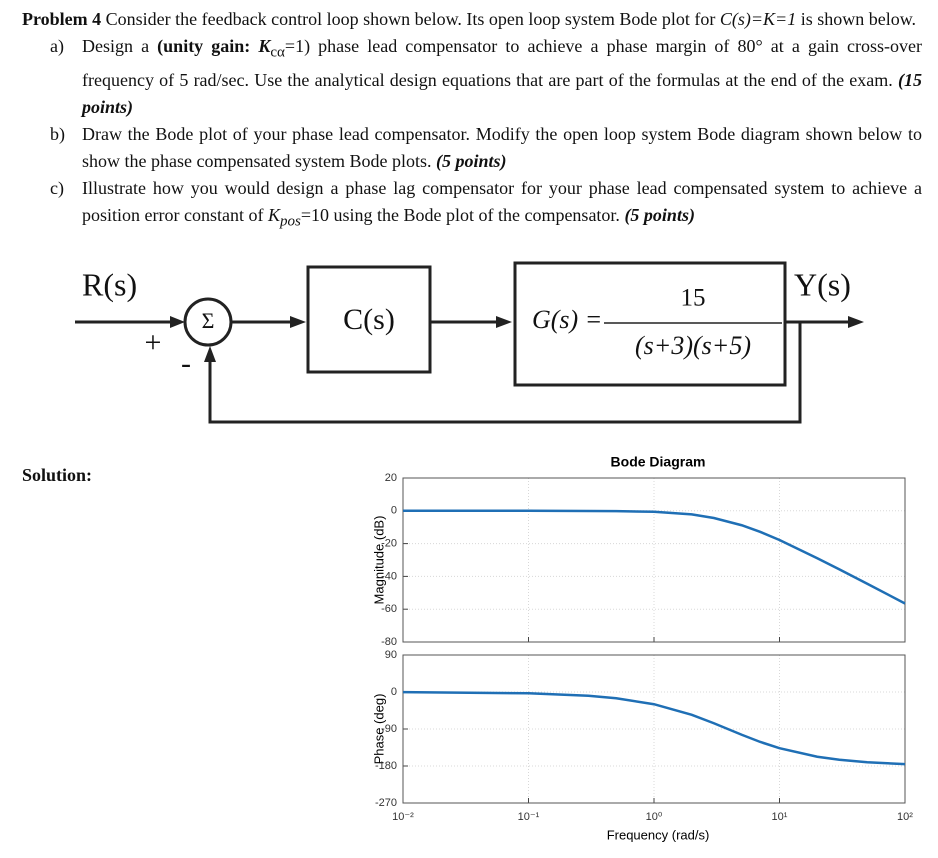 The image size is (938, 858). What do you see at coordinates (758, 19) in the screenshot?
I see `expression: C(s)=K=1` at bounding box center [758, 19].